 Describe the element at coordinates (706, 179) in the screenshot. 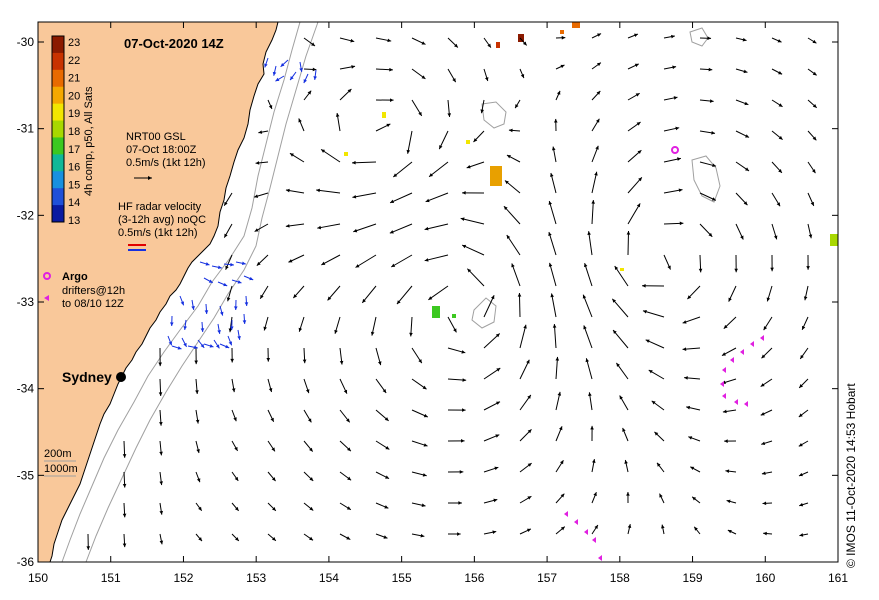

I see `island-contour` at that location.